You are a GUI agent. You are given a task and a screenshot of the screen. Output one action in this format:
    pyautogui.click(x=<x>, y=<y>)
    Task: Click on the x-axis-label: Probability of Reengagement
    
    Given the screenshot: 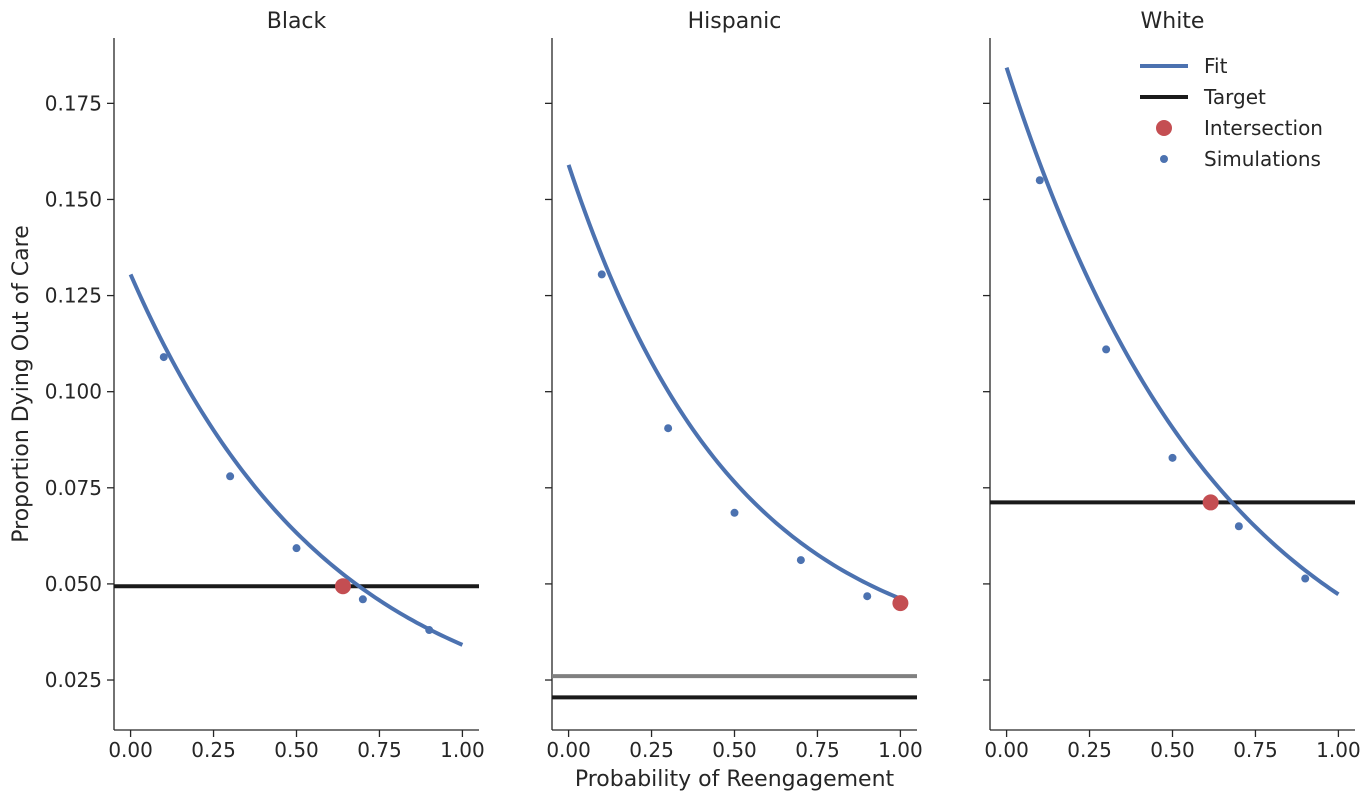 What is the action you would take?
    pyautogui.click(x=735, y=779)
    